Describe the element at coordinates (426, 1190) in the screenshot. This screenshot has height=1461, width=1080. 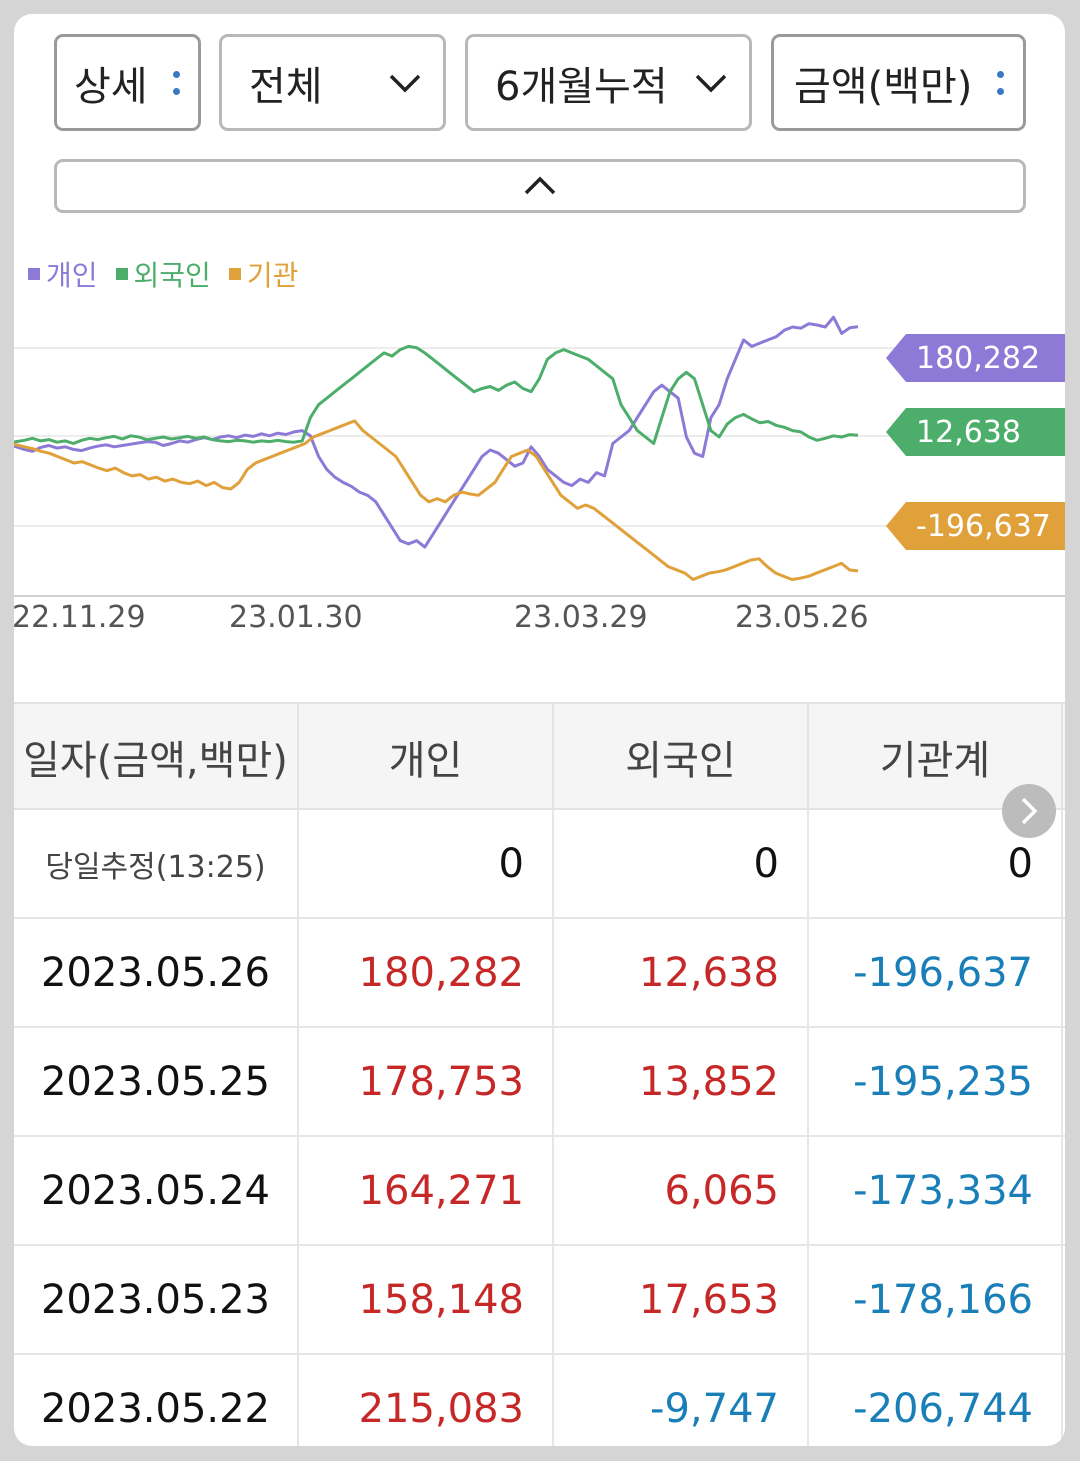
I see `row-individual: 164,271` at that location.